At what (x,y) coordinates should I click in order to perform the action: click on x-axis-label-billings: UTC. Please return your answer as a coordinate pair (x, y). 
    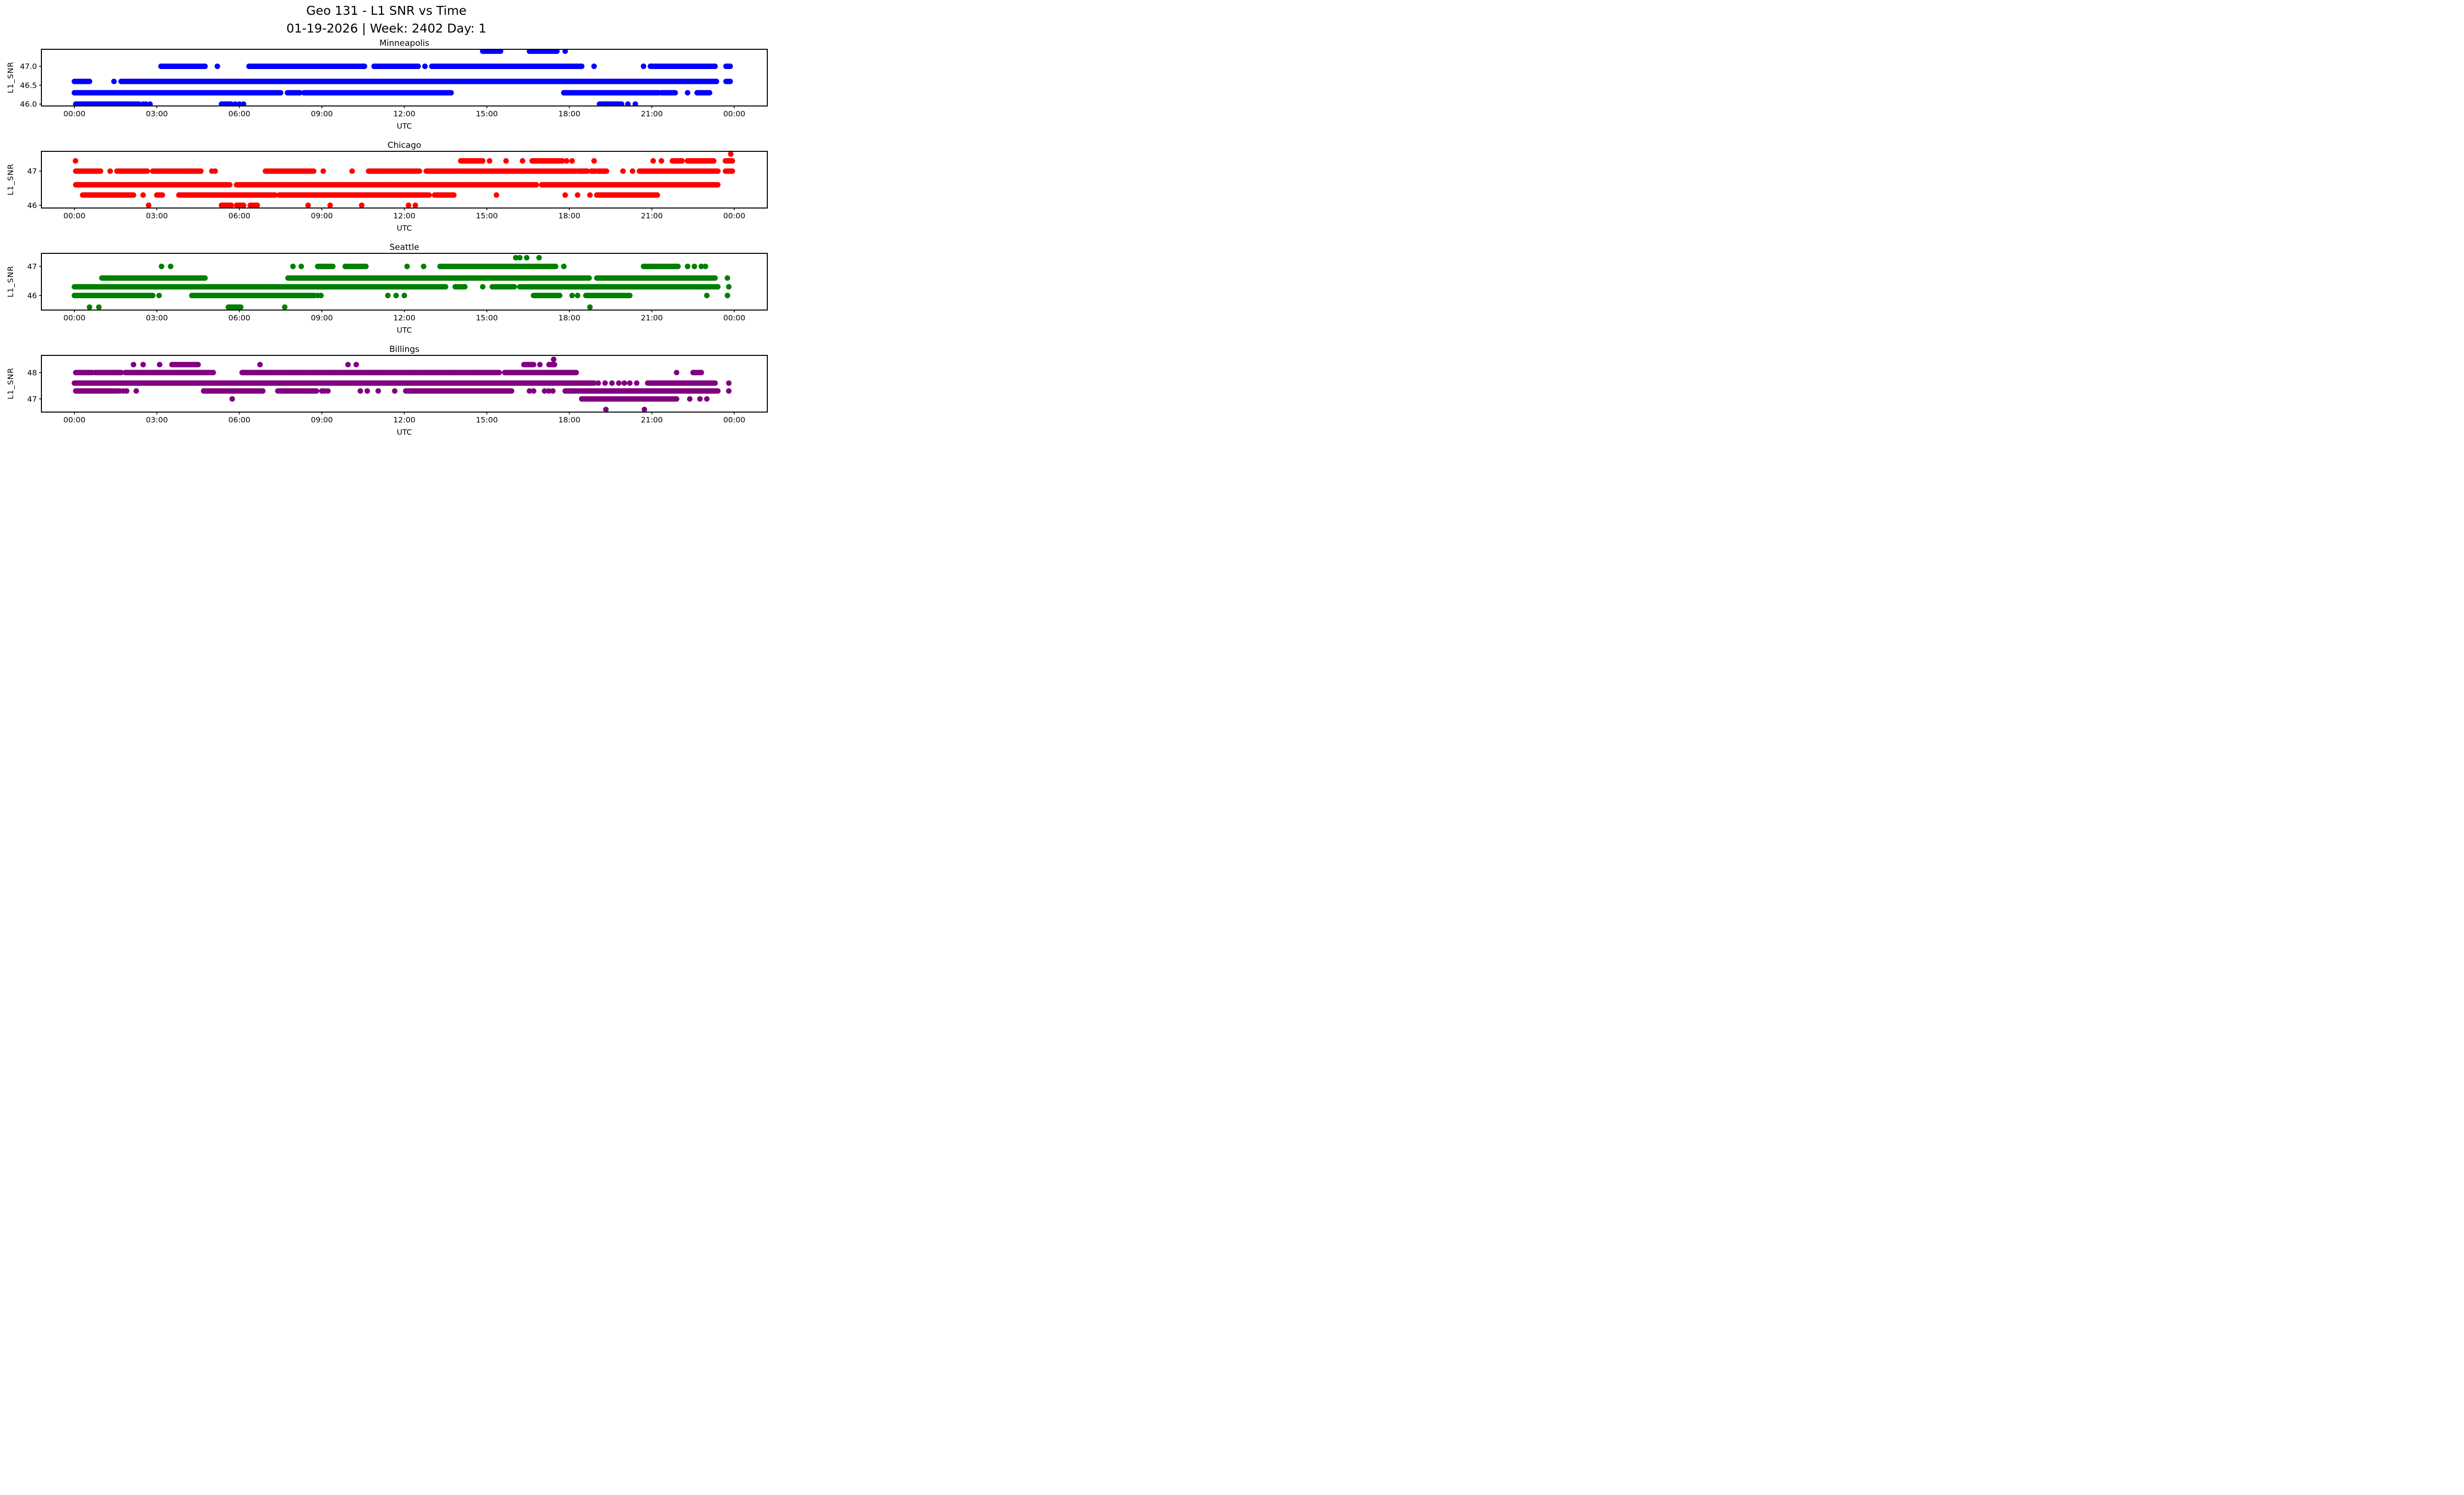
    Looking at the image, I should click on (404, 432).